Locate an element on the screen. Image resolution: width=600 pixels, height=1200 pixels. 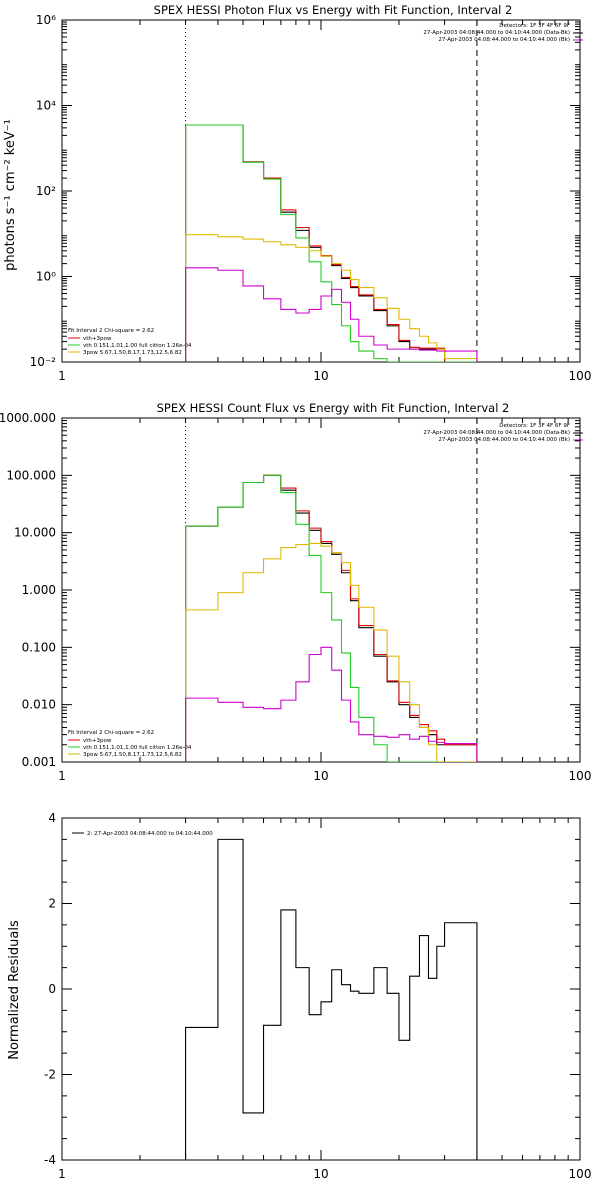
count-flux-x-tick-label: 1 is located at coordinates (62, 776).